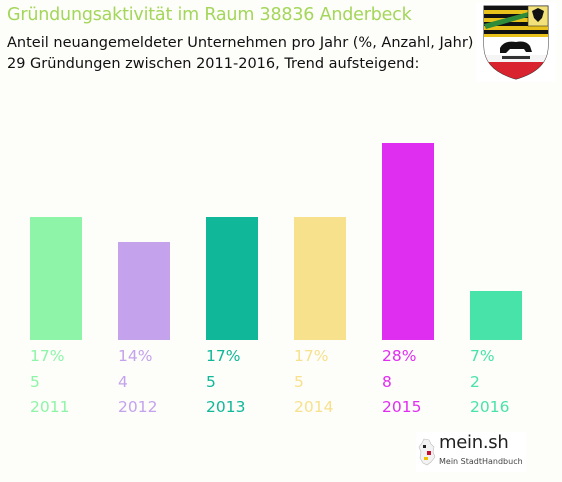 Image resolution: width=562 pixels, height=482 pixels. I want to click on mein-sh-logo: mein.sh Mein StadtHandbuch, so click(471, 452).